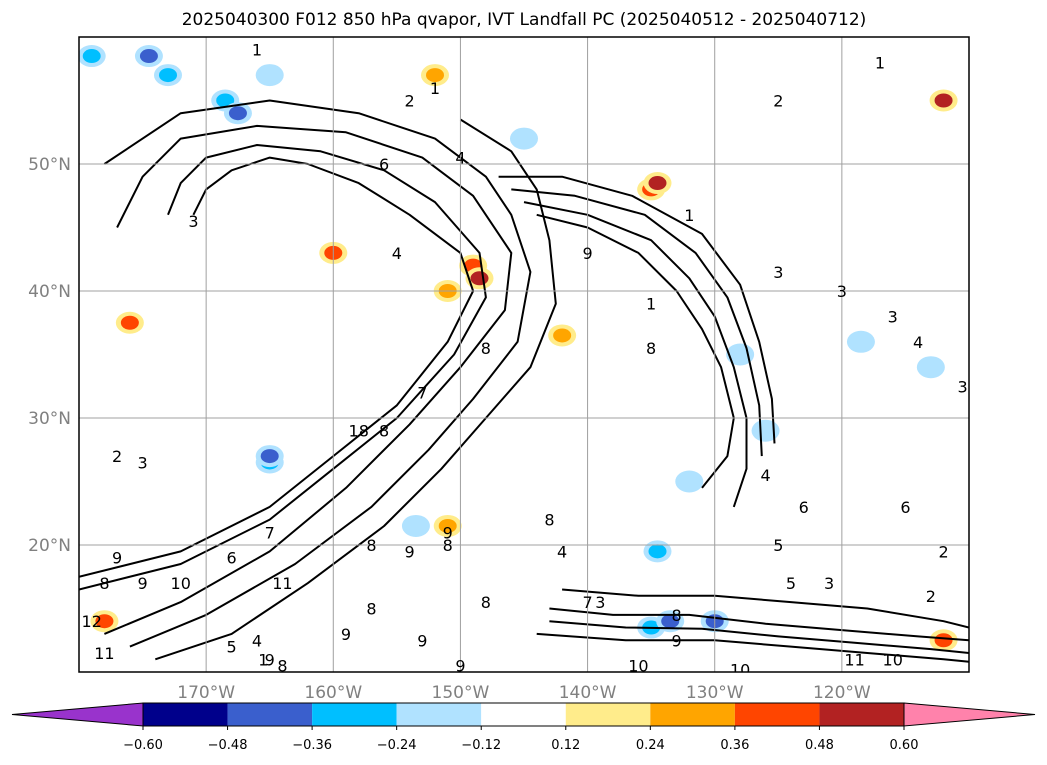 This screenshot has width=1047, height=765. What do you see at coordinates (231, 558) in the screenshot?
I see `contour-label-37: 6` at bounding box center [231, 558].